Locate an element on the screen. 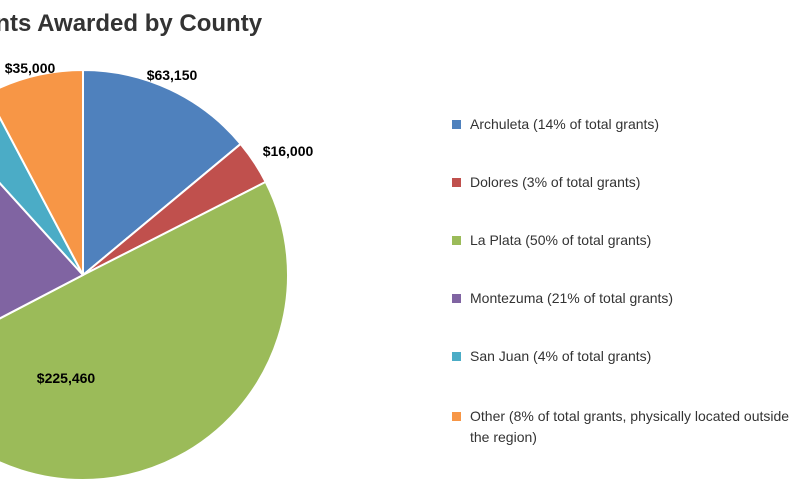 This screenshot has height=500, width=800. chart-title: Grants Awarded by County is located at coordinates (131, 23).